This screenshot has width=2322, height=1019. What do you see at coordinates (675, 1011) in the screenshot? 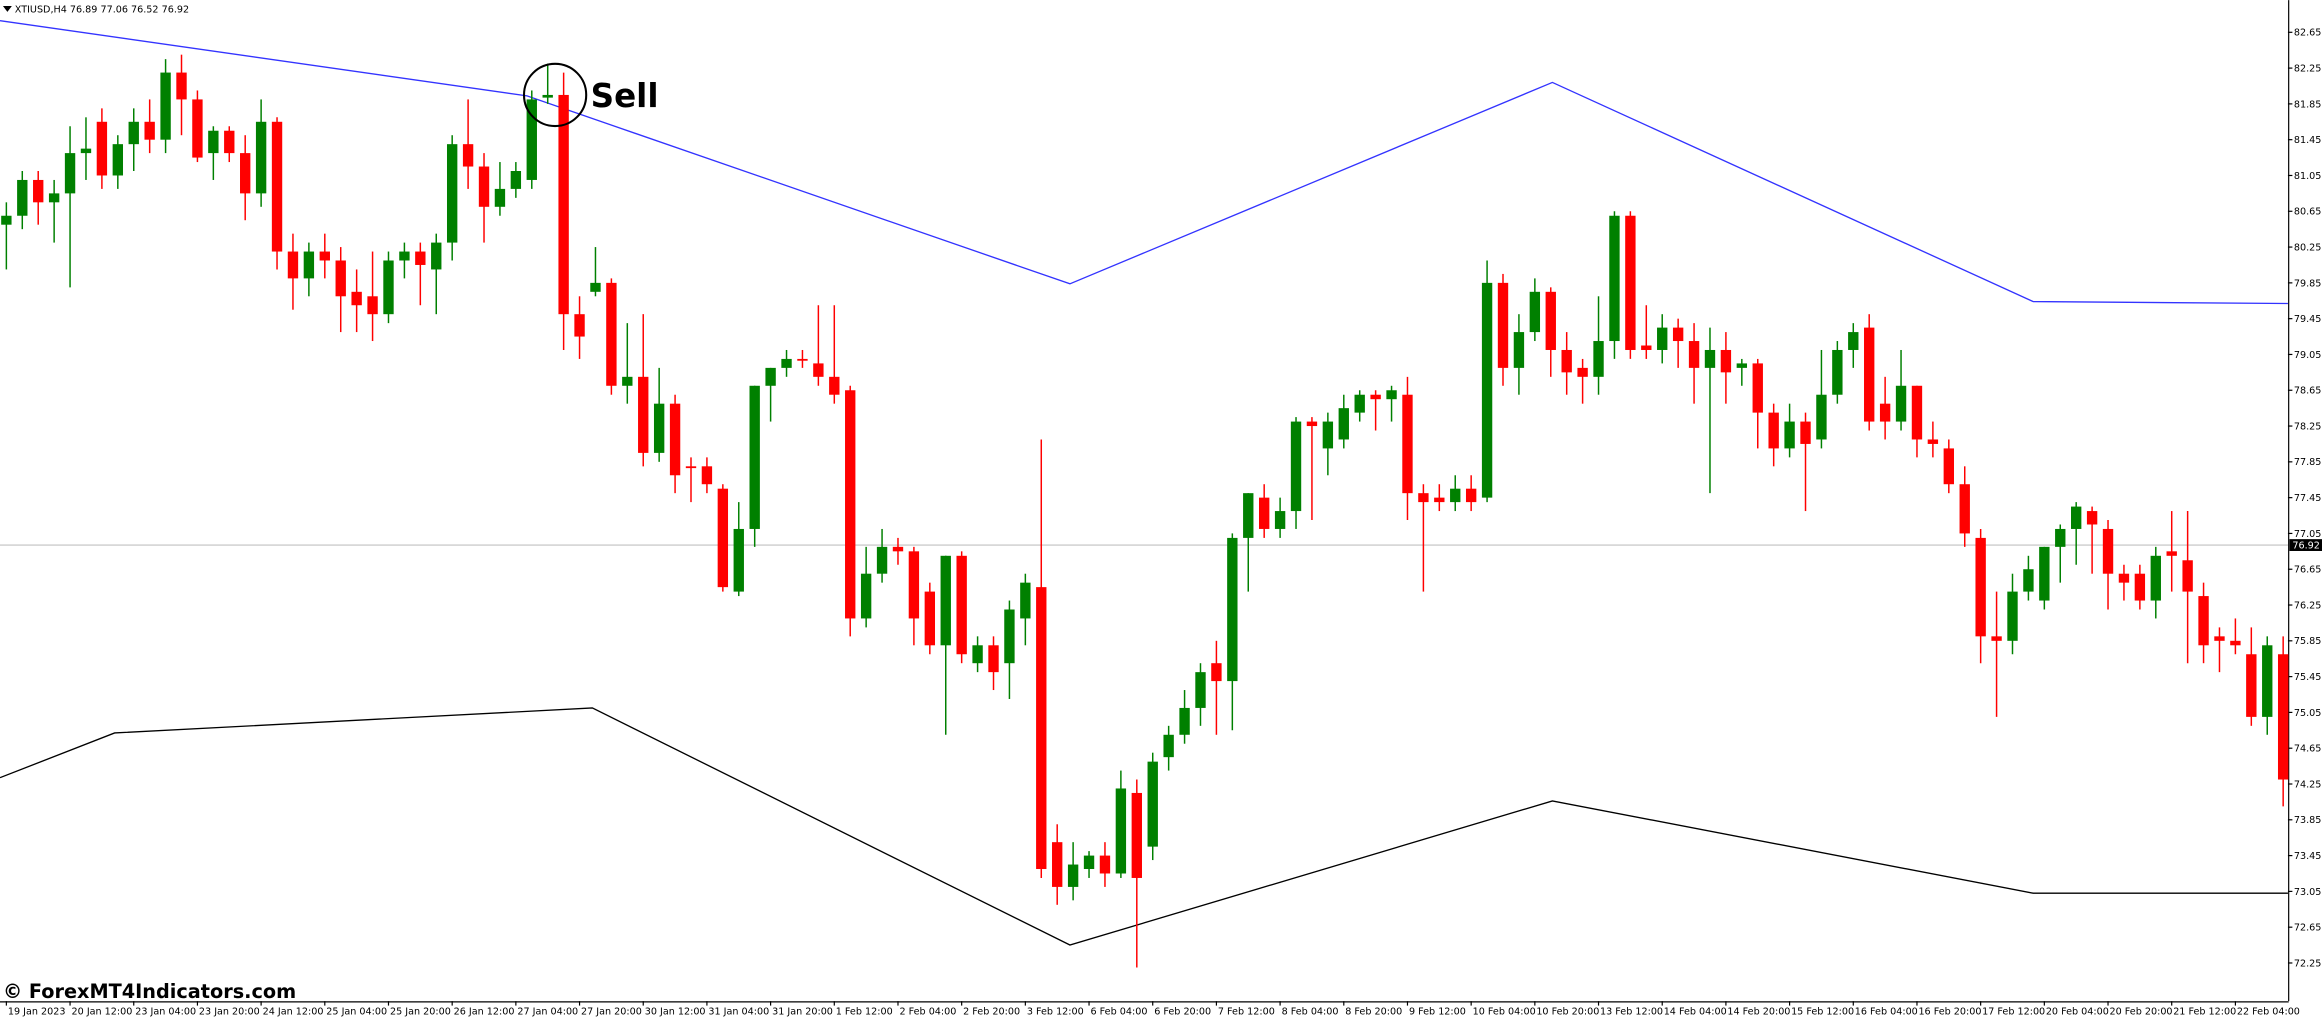
I see `x-tick-label: 30 Jan 12:00` at bounding box center [675, 1011].